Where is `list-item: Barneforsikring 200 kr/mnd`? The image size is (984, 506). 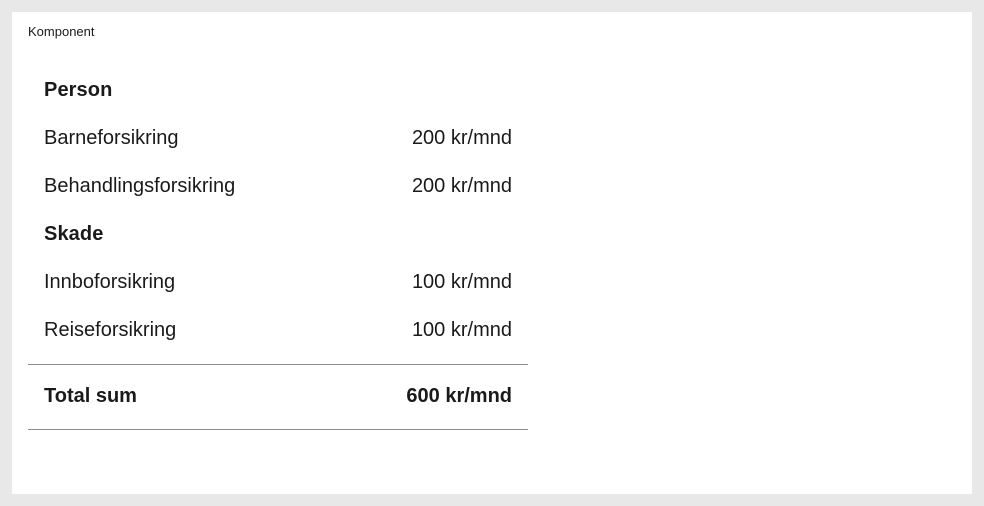
list-item: Barneforsikring 200 kr/mnd is located at coordinates (278, 138).